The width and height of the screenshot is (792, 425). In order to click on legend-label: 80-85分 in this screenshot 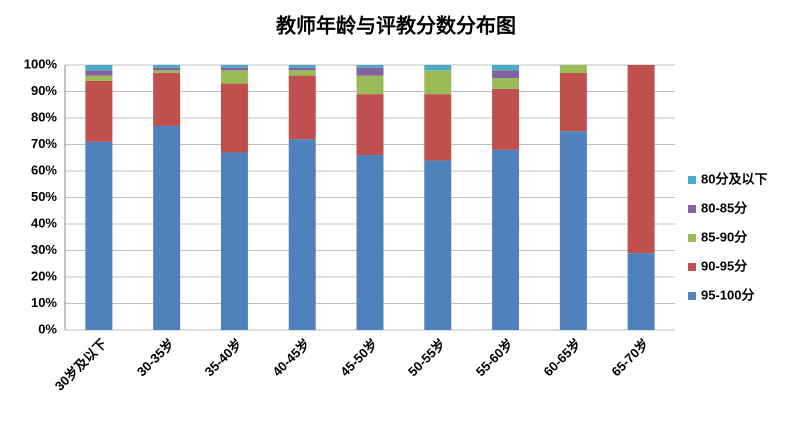, I will do `click(724, 207)`.